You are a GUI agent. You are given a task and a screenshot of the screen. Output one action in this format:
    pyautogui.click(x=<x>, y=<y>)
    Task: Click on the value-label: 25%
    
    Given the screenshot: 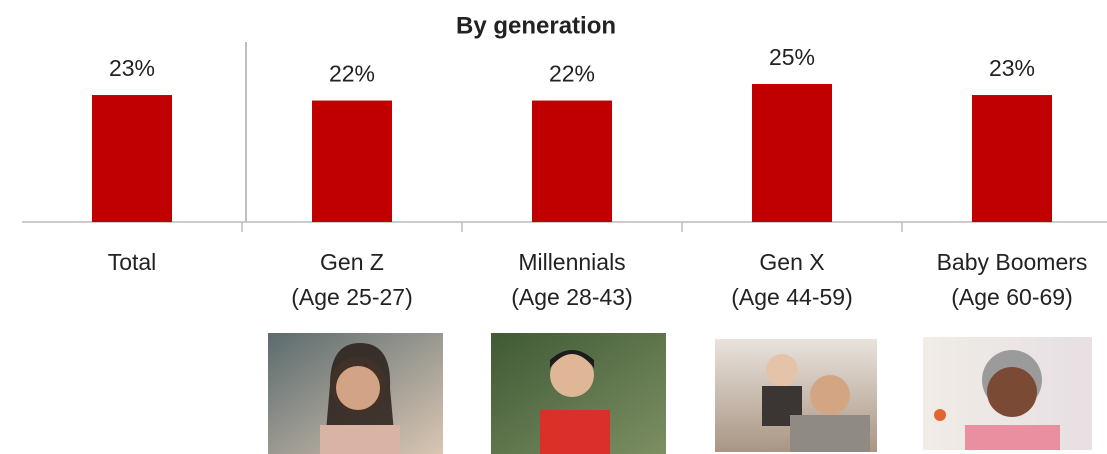 What is the action you would take?
    pyautogui.click(x=792, y=57)
    